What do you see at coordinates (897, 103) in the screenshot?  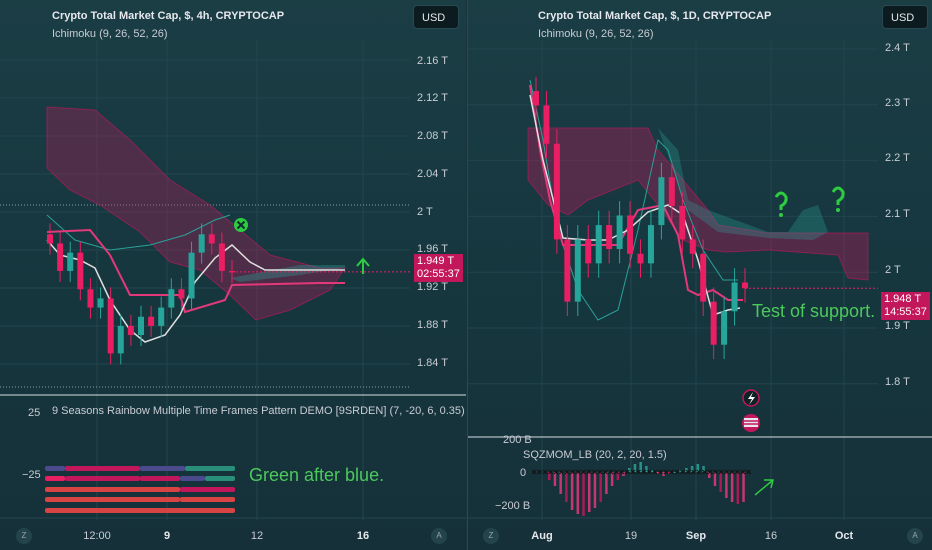 I see `right-ytick: 2.3 T` at bounding box center [897, 103].